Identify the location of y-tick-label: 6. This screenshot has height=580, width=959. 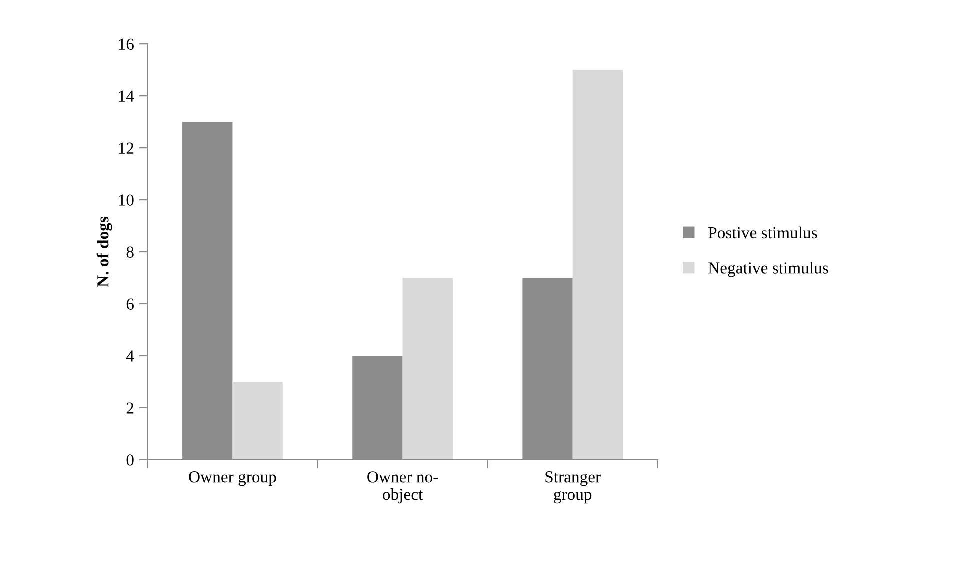
(130, 304).